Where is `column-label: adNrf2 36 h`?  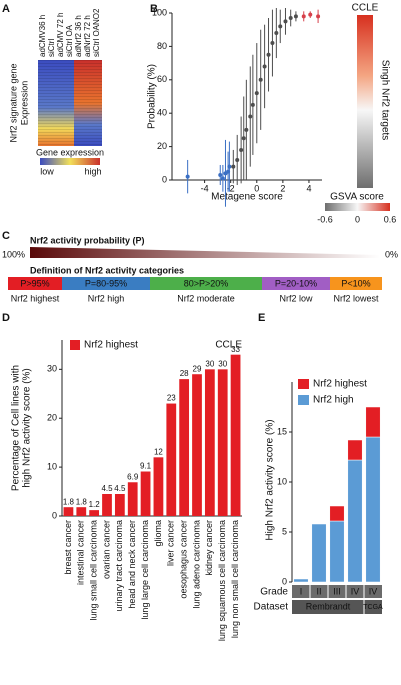 column-label: adNrf2 36 h is located at coordinates (78, 36).